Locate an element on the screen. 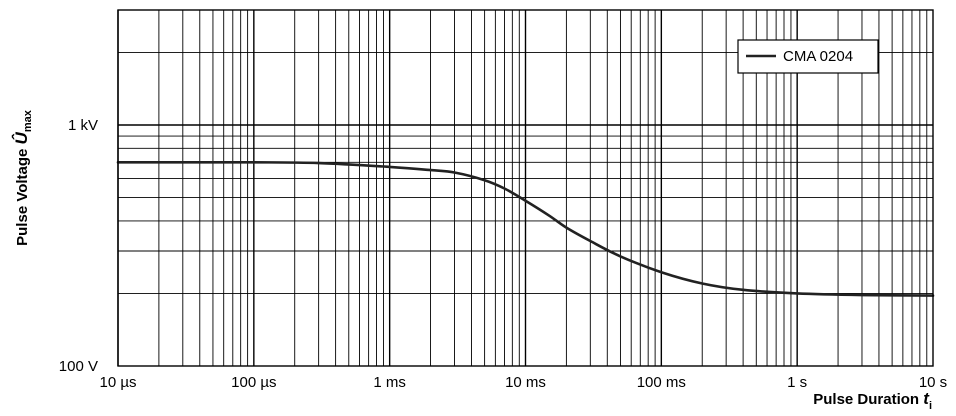  x-tick-label: 1 s is located at coordinates (797, 382).